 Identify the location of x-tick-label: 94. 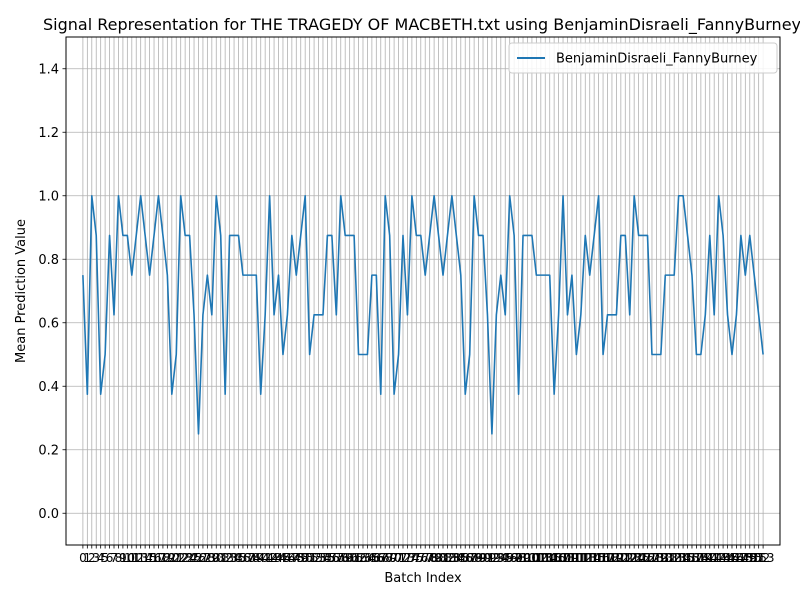
(500, 558).